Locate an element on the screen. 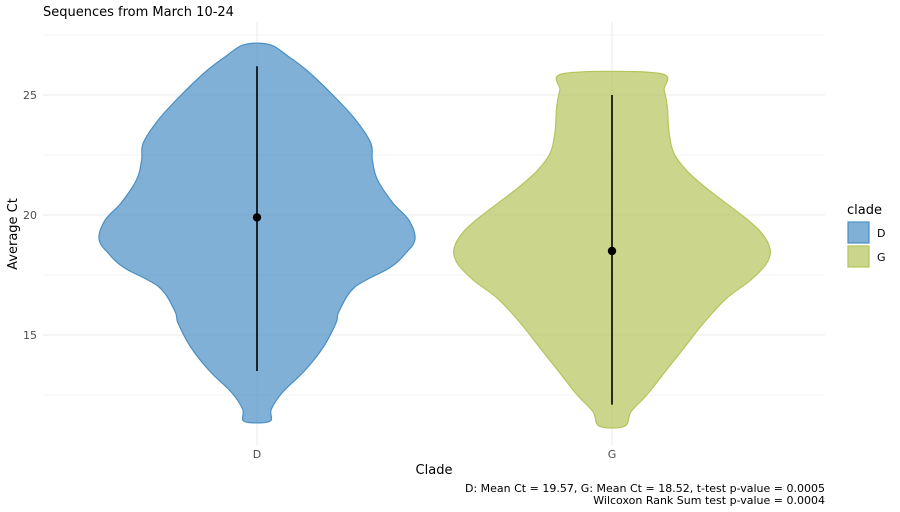 The height and width of the screenshot is (512, 900). y-tick-labels: 15 20 25 is located at coordinates (30, 215).